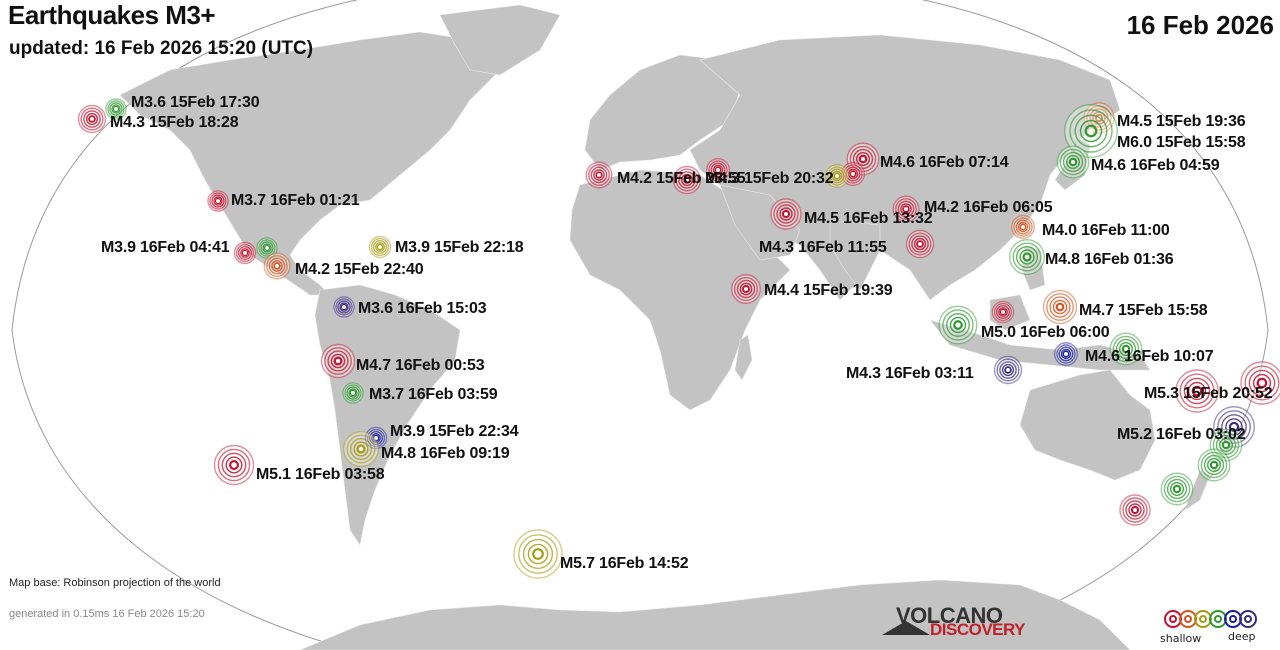 This screenshot has width=1280, height=650. Describe the element at coordinates (1155, 165) in the screenshot. I see `quake-label: M4.6 16Feb 04:59` at that location.